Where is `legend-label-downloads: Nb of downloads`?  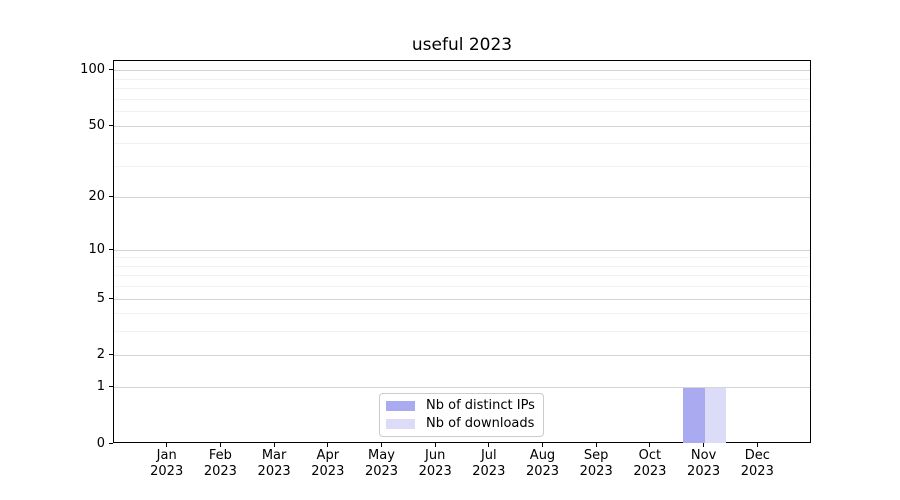 legend-label-downloads: Nb of downloads is located at coordinates (480, 423).